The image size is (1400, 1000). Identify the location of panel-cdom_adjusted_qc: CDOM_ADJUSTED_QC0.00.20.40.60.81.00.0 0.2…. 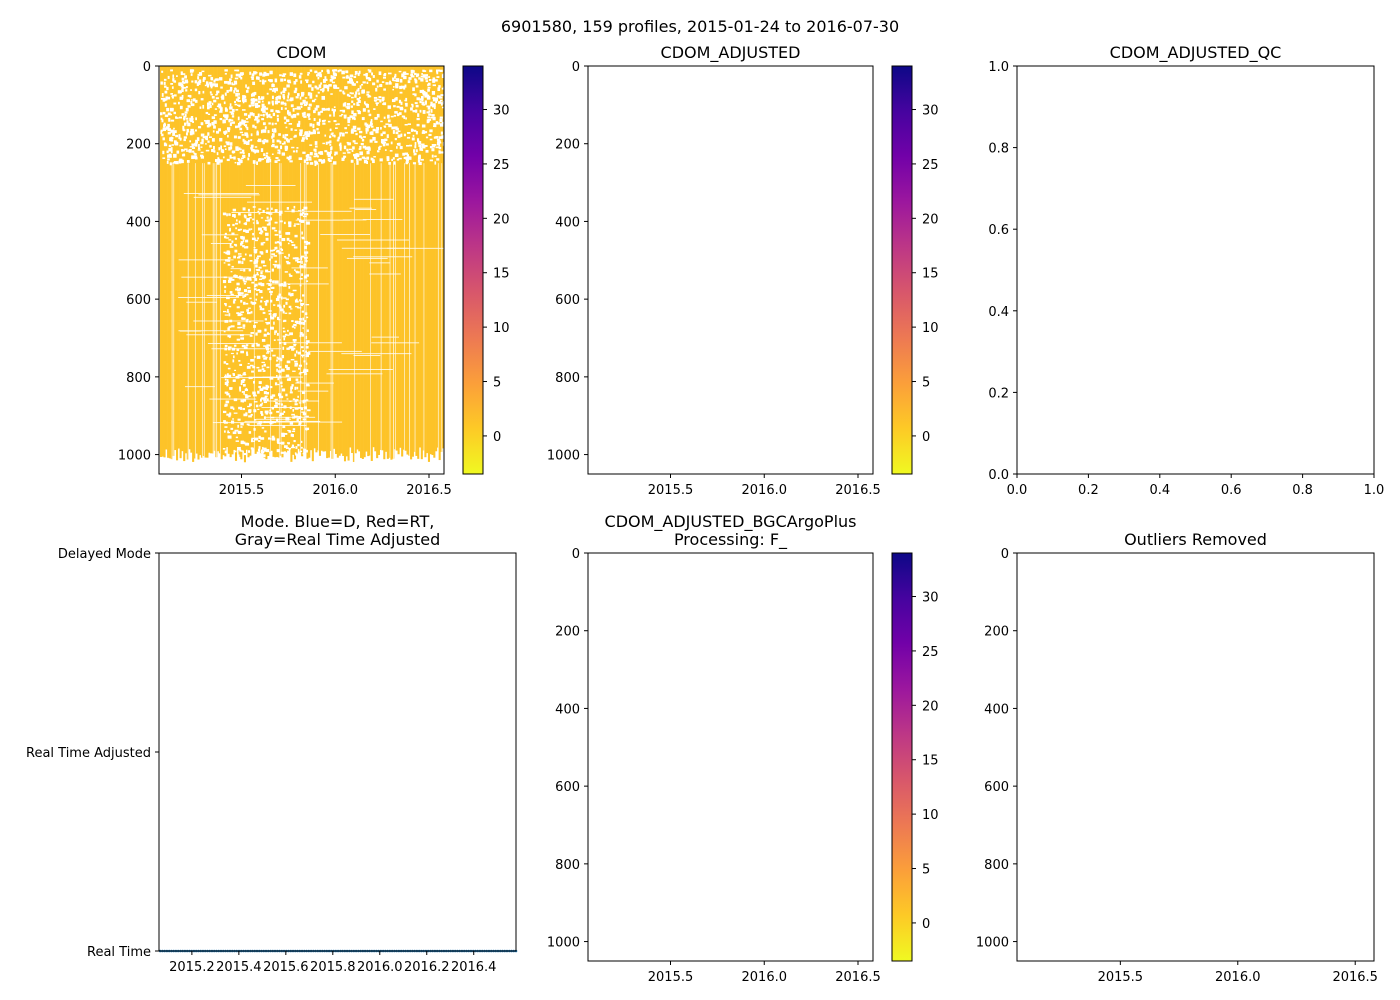
(1186, 270).